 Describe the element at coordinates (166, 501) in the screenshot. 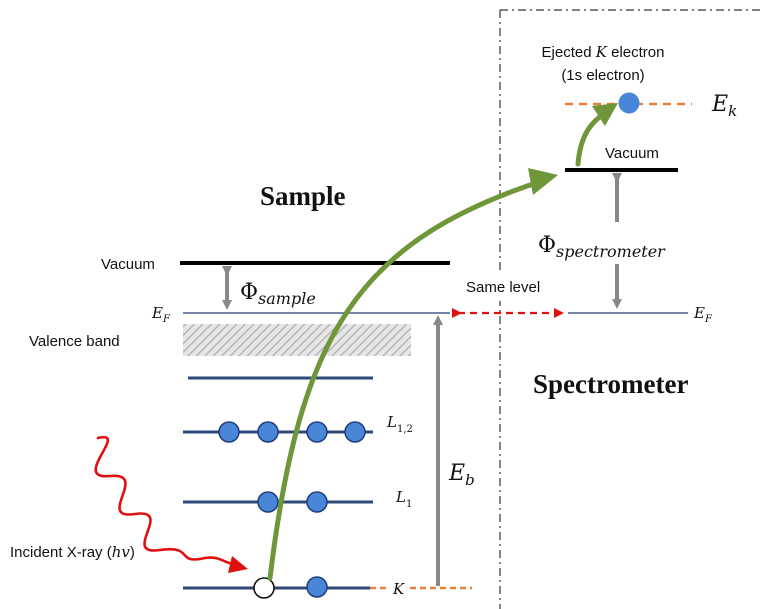

I see `xray-wave` at that location.